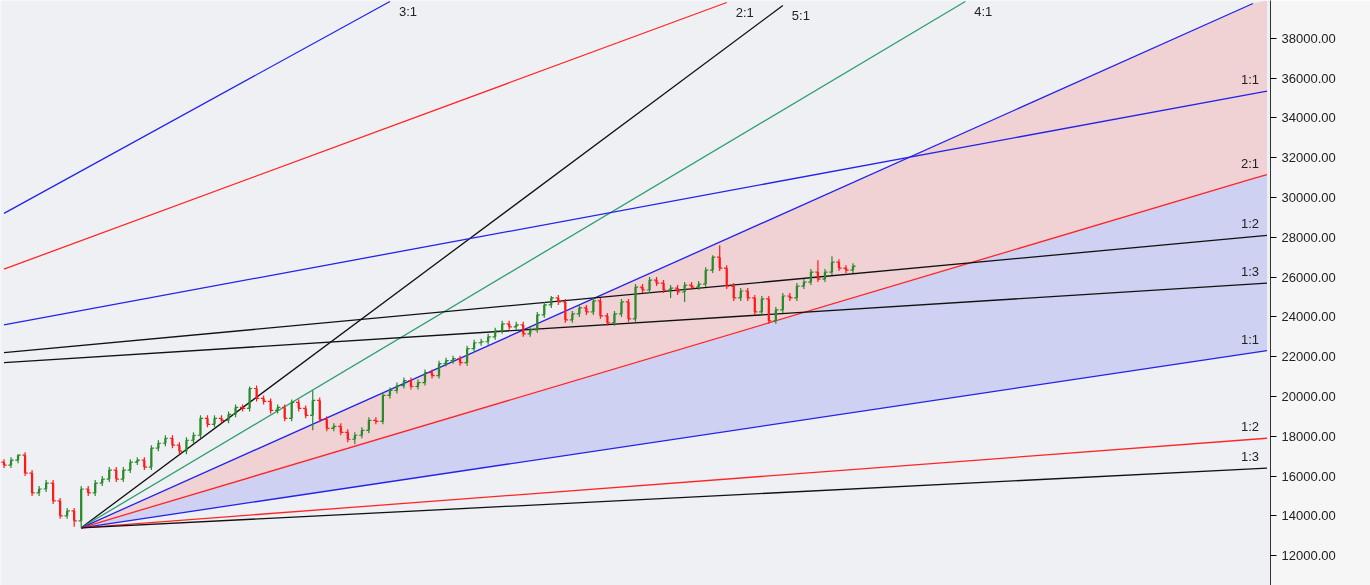 This screenshot has width=1370, height=585. I want to click on y-tick-label: 32000.00, so click(1308, 158).